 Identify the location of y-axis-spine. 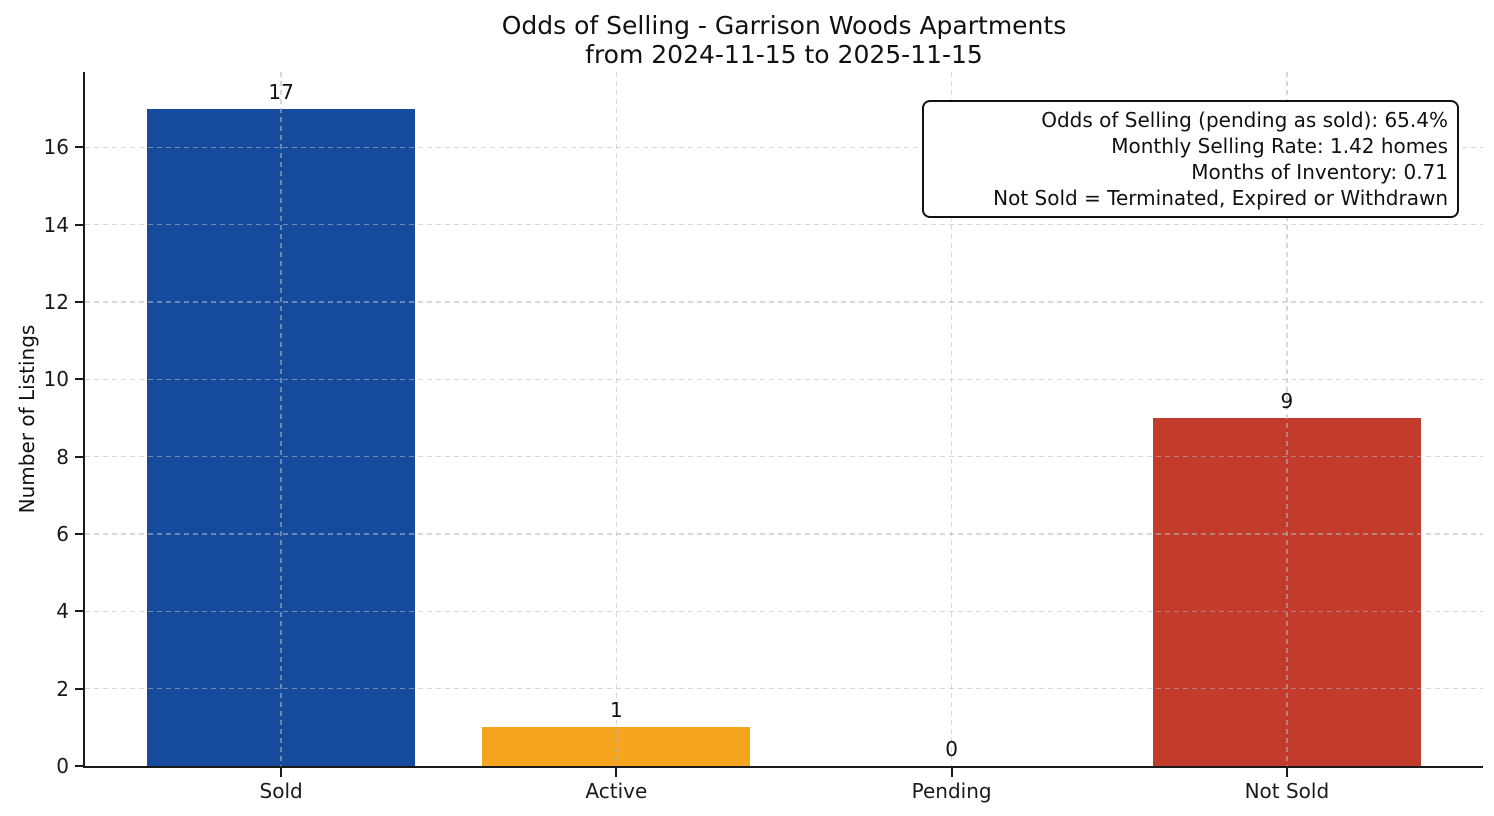
(84, 420).